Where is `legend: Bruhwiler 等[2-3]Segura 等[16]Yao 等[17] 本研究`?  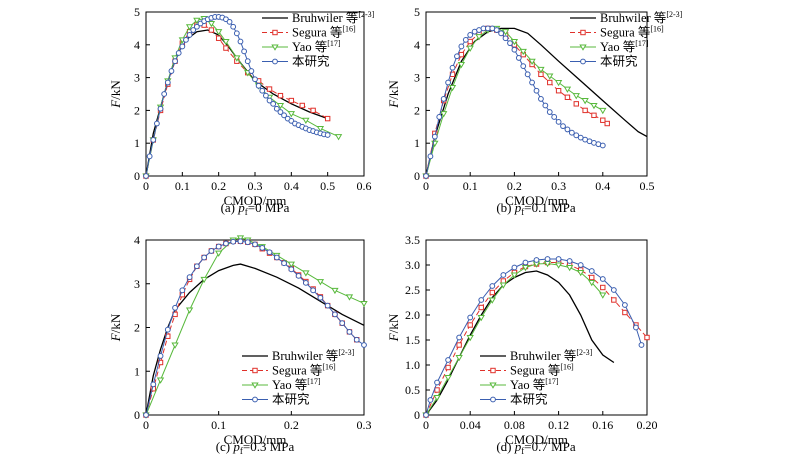 legend: Bruhwiler 等[2-3]Segura 等[16]Yao 等[17] 本研究 is located at coordinates (298, 377).